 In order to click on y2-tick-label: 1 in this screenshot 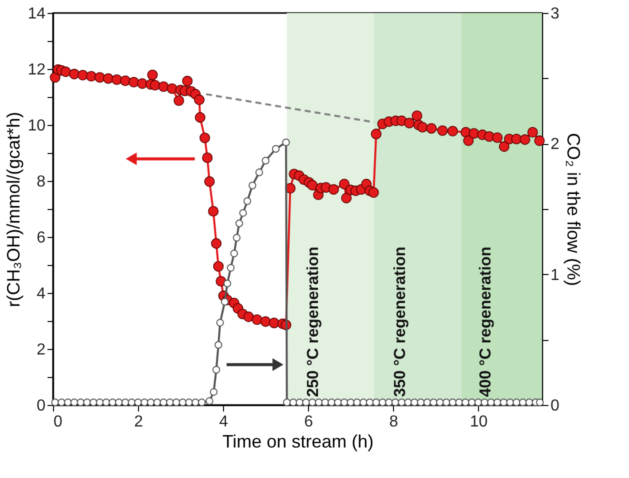, I will do `click(555, 275)`.